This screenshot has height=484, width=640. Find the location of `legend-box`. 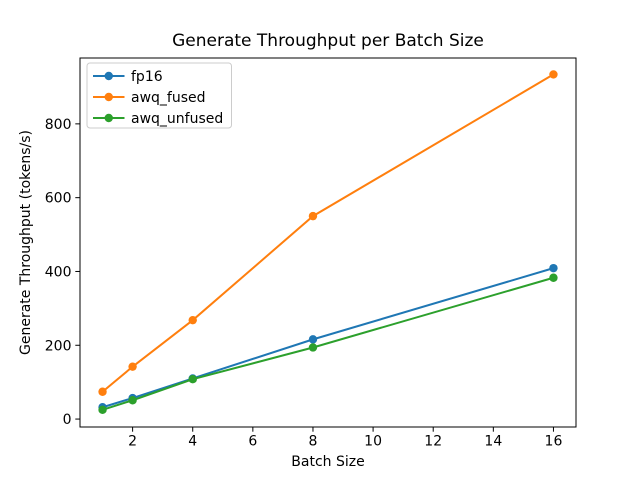

legend-box is located at coordinates (159, 95).